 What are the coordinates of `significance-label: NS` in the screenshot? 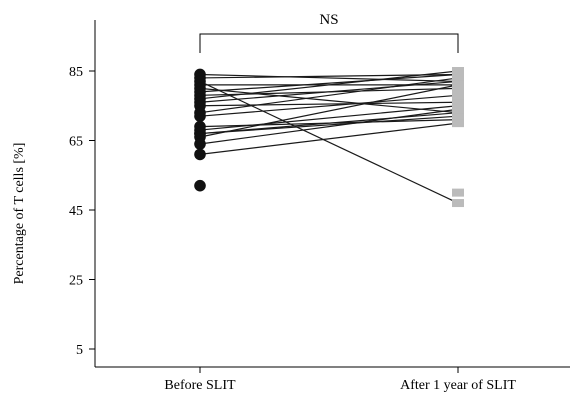 It's located at (328, 20).